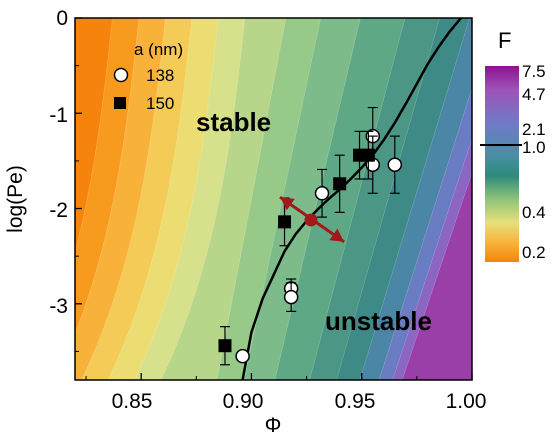 This screenshot has width=555, height=436. What do you see at coordinates (534, 252) in the screenshot?
I see `colorbar-tick-label: 0.2` at bounding box center [534, 252].